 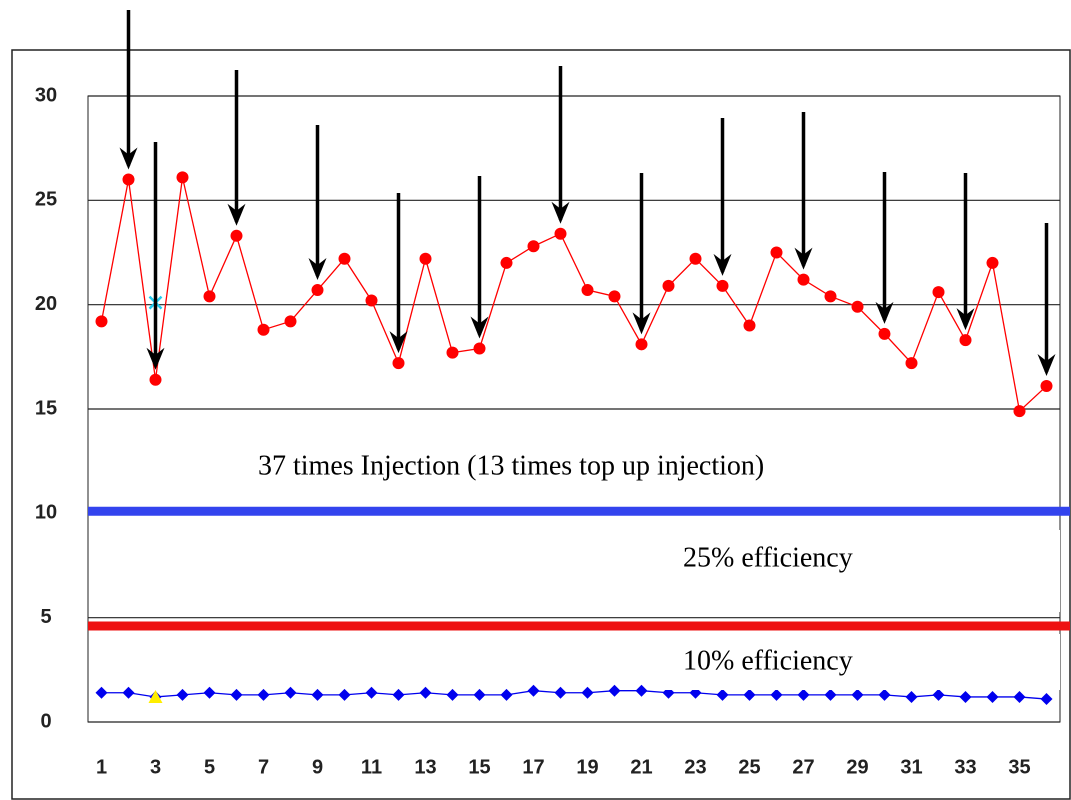 What do you see at coordinates (641, 767) in the screenshot?
I see `x-tick-label: 21` at bounding box center [641, 767].